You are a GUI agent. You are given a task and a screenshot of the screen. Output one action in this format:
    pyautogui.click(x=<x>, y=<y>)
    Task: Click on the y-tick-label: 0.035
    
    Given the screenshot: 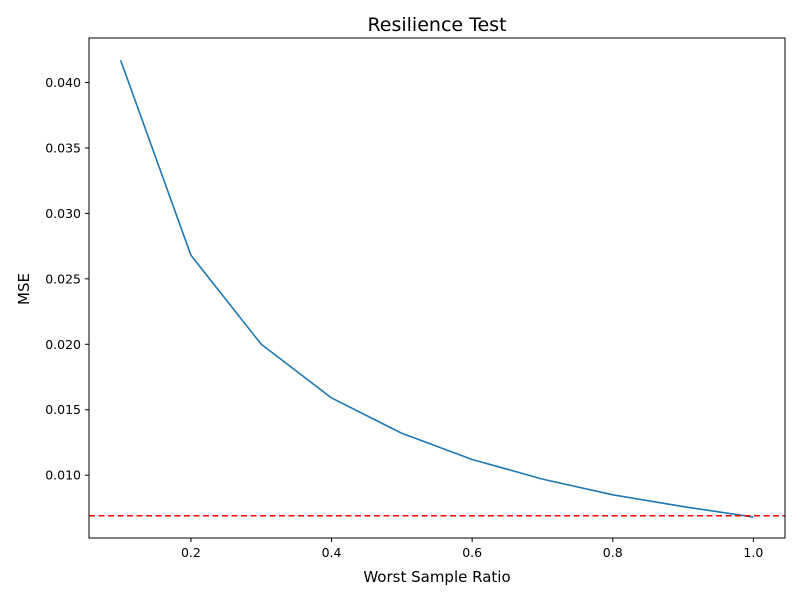 What is the action you would take?
    pyautogui.click(x=63, y=147)
    